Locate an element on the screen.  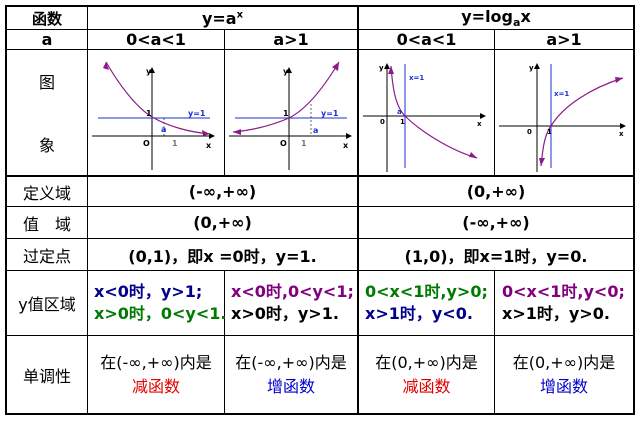
domain-label: 定义域 is located at coordinates (46, 193).